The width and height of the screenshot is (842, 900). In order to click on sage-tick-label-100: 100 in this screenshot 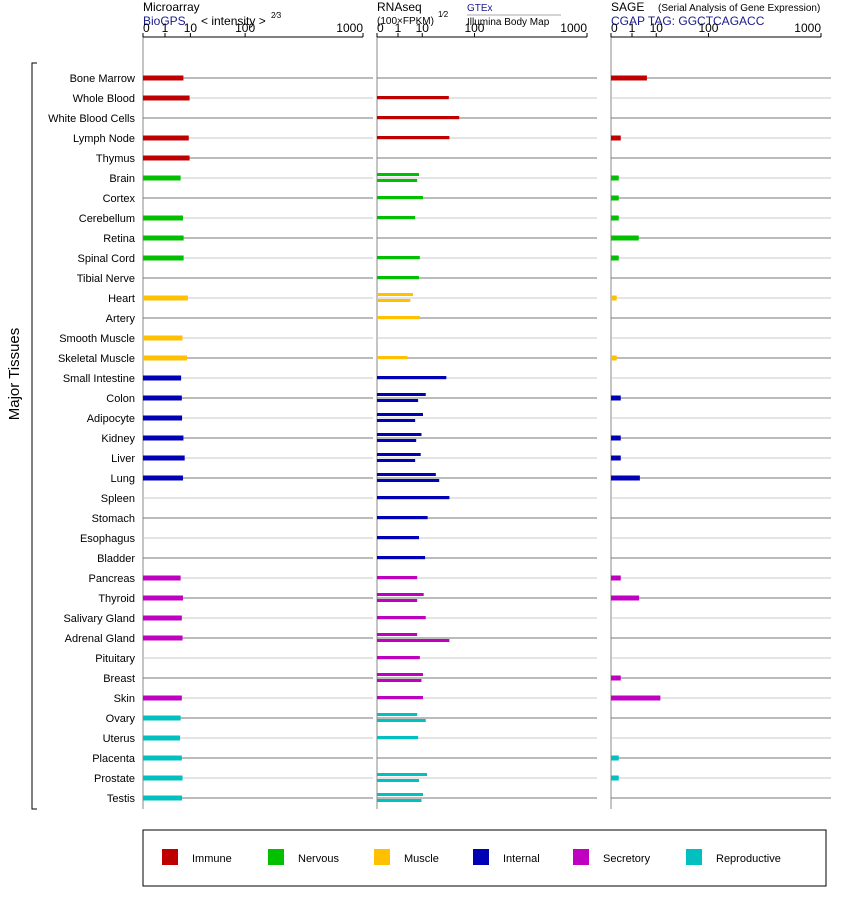, I will do `click(708, 28)`.